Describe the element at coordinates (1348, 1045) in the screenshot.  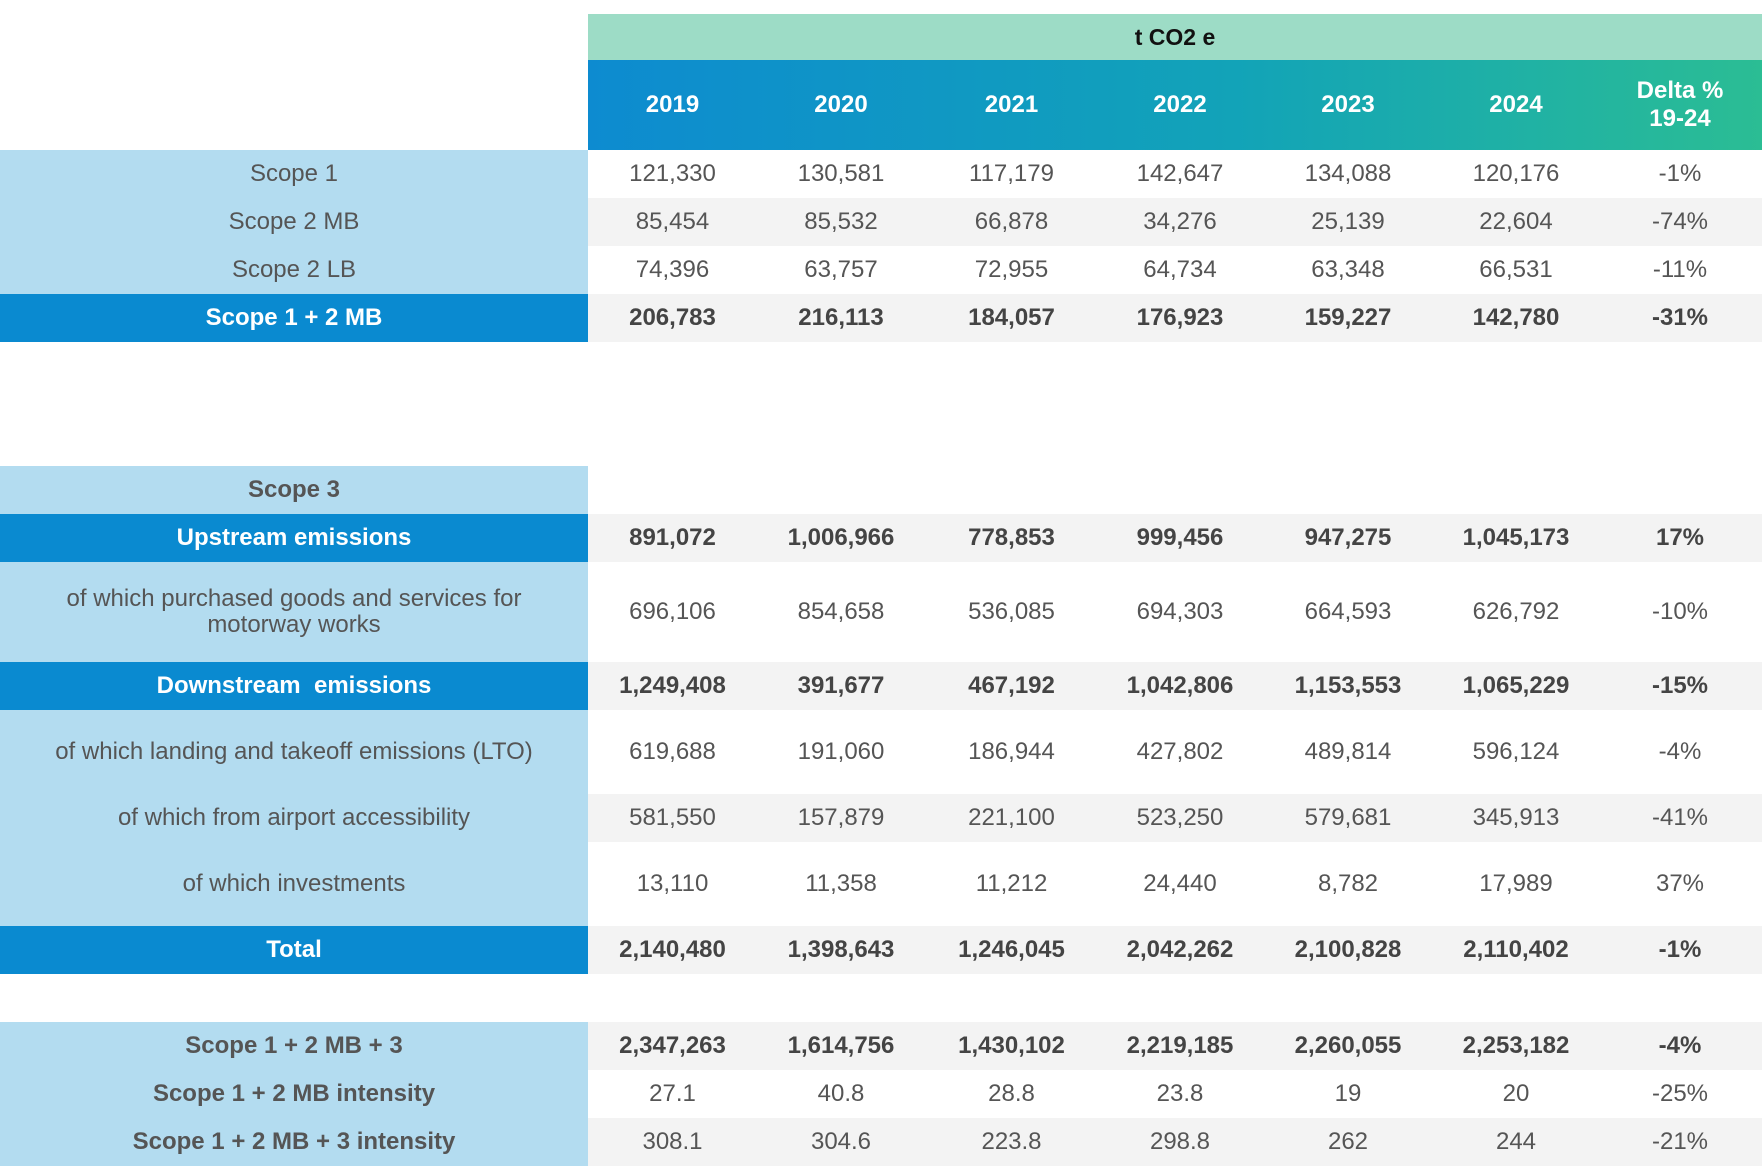
I see `table-cell: 2,260,055` at that location.